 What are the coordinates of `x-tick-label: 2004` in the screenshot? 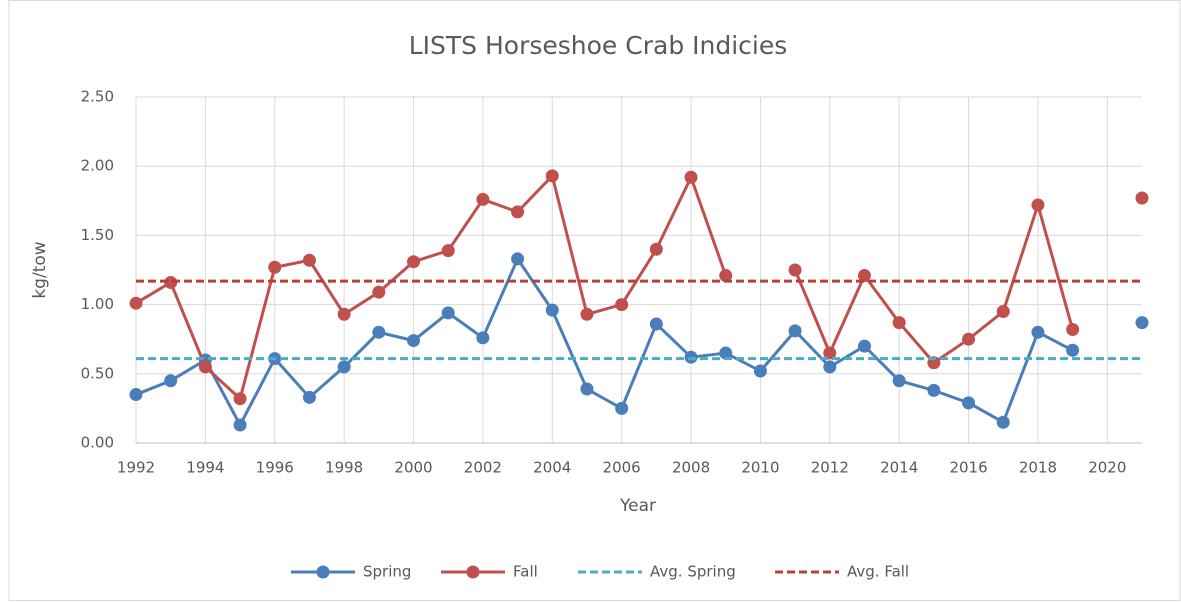 It's located at (552, 468).